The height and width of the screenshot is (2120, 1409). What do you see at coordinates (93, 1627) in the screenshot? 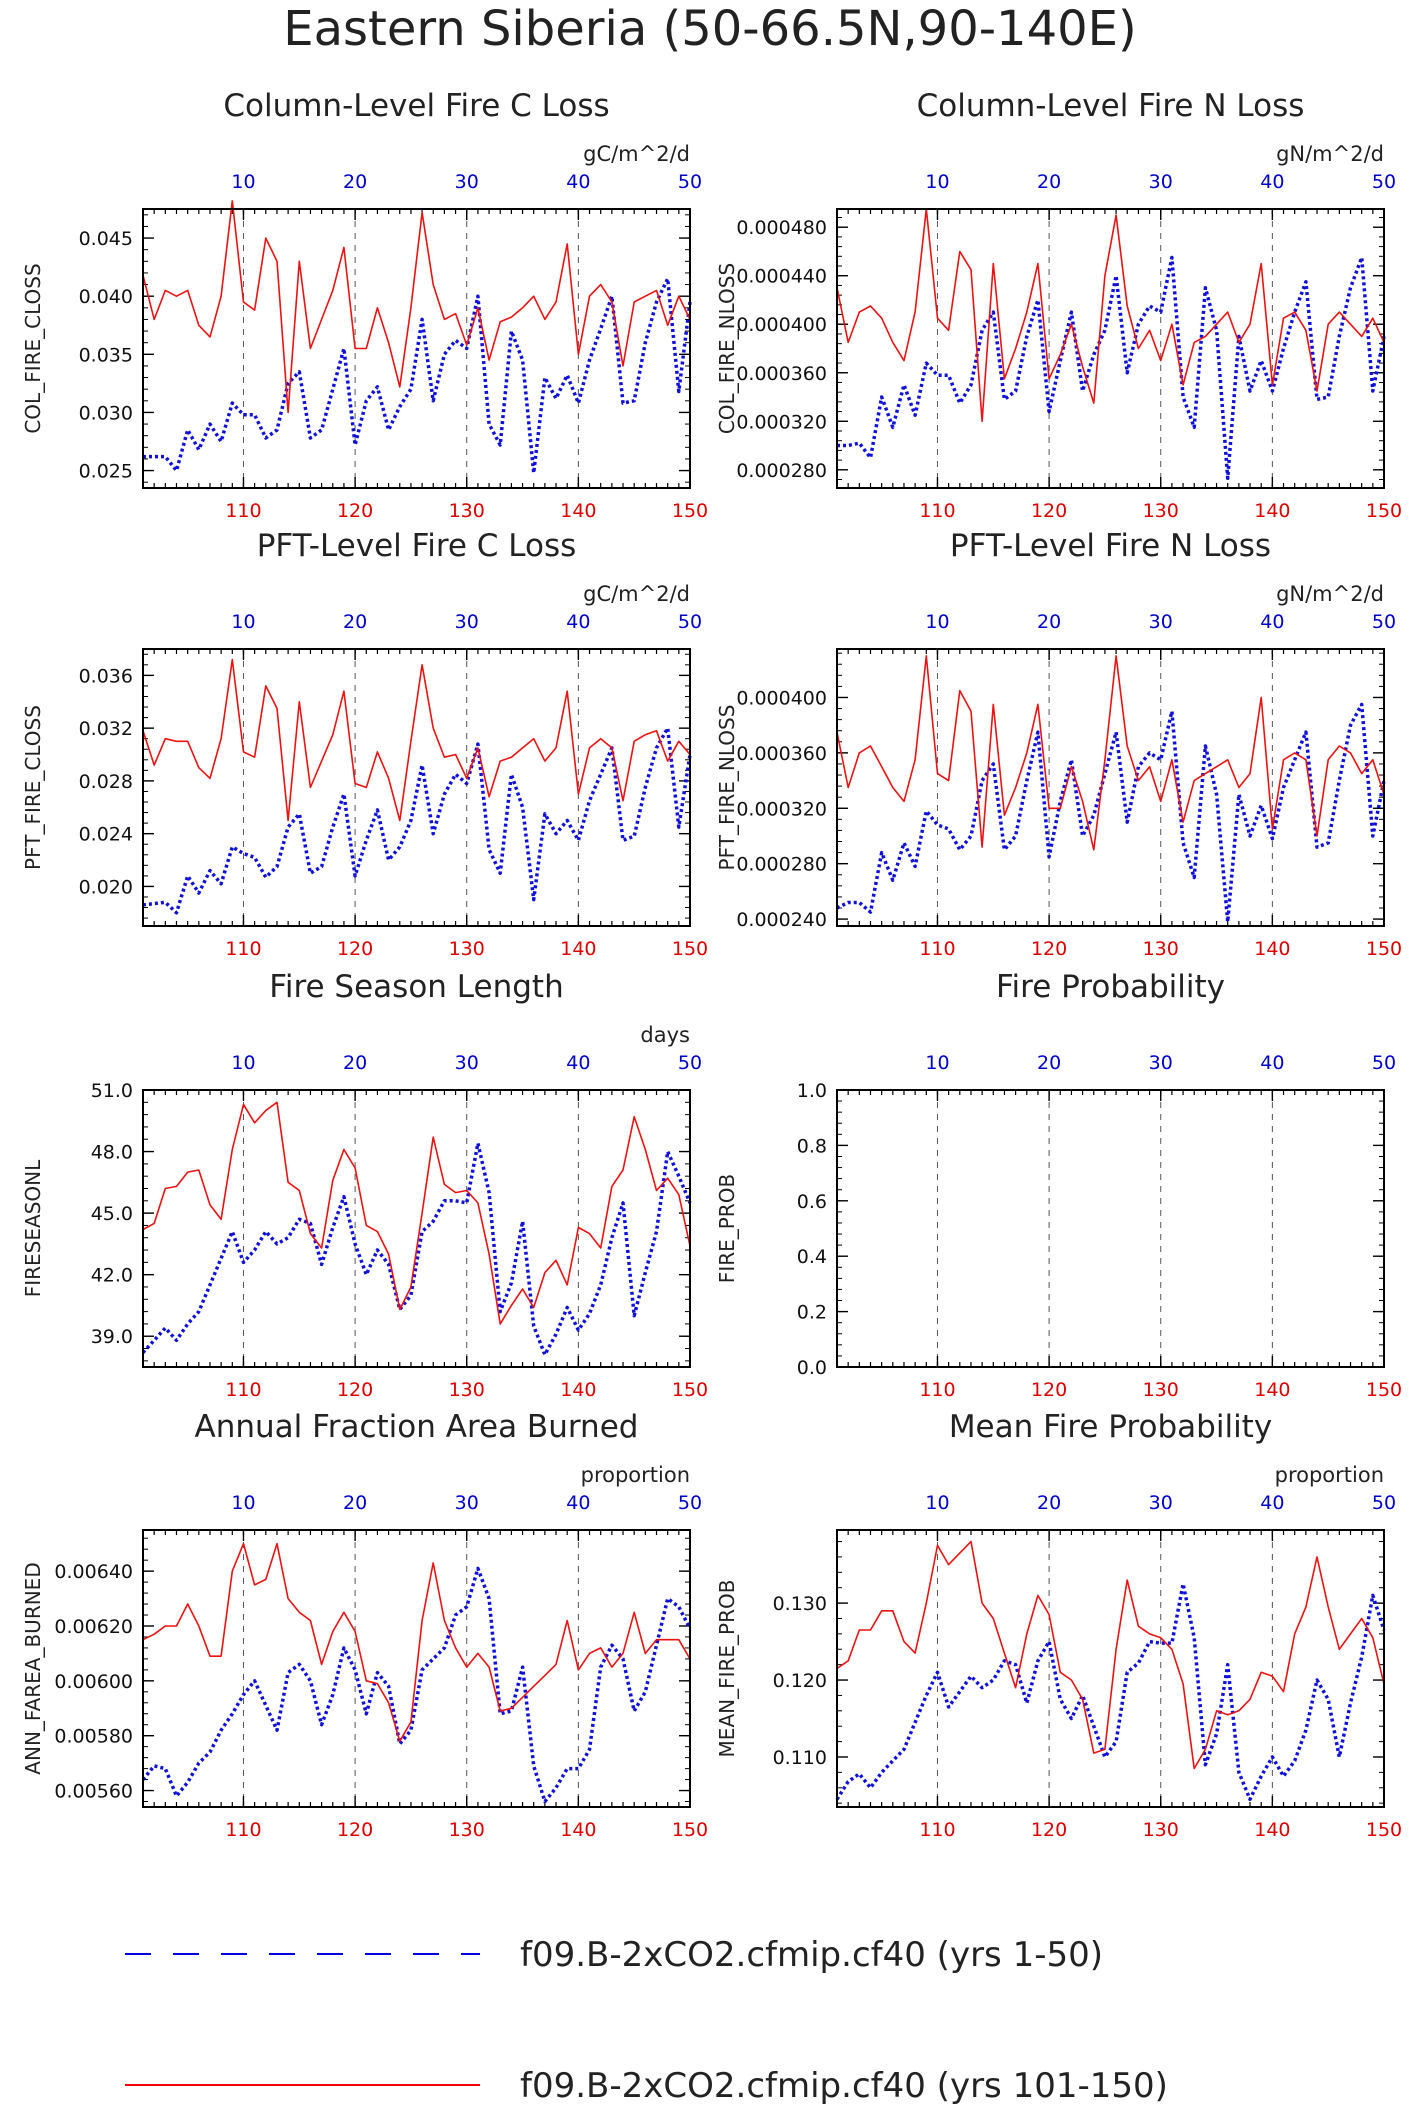
I see `tick-label-left: 0.00620` at bounding box center [93, 1627].